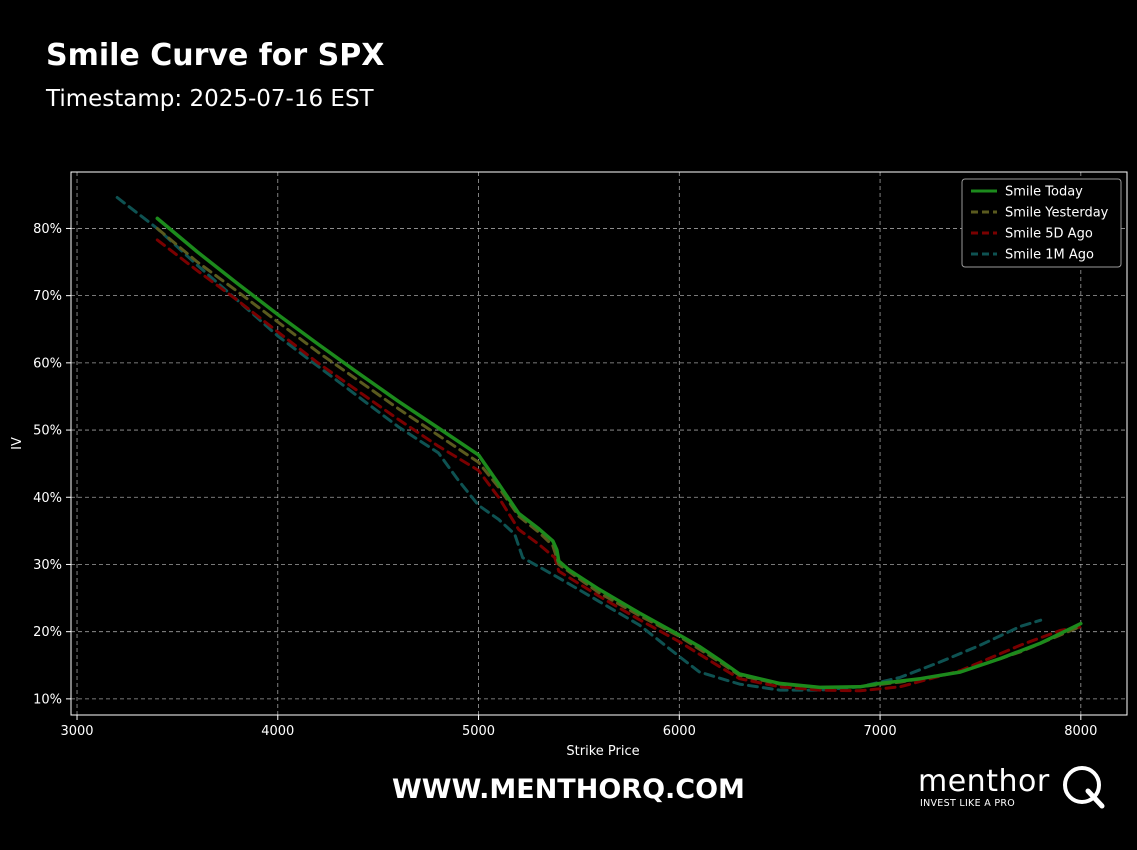 The image size is (1137, 850). Describe the element at coordinates (76, 731) in the screenshot. I see `x-tick-label: 3000` at that location.